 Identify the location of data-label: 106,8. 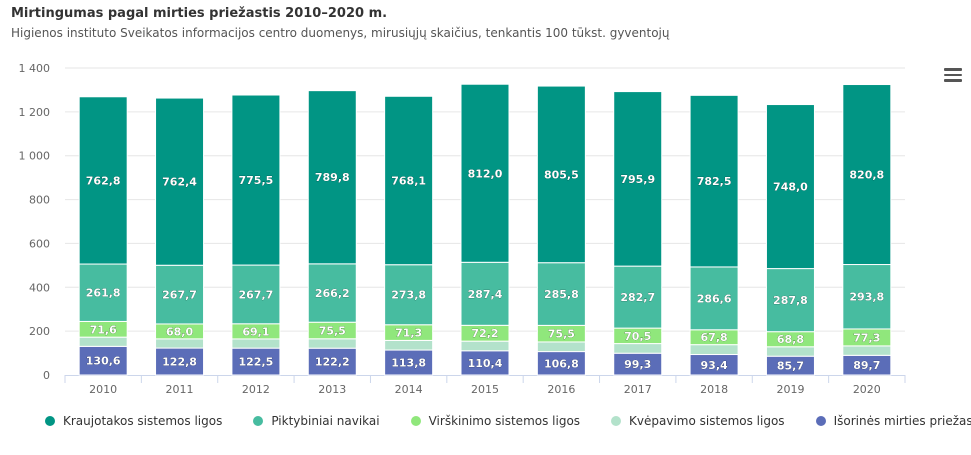
(561, 363).